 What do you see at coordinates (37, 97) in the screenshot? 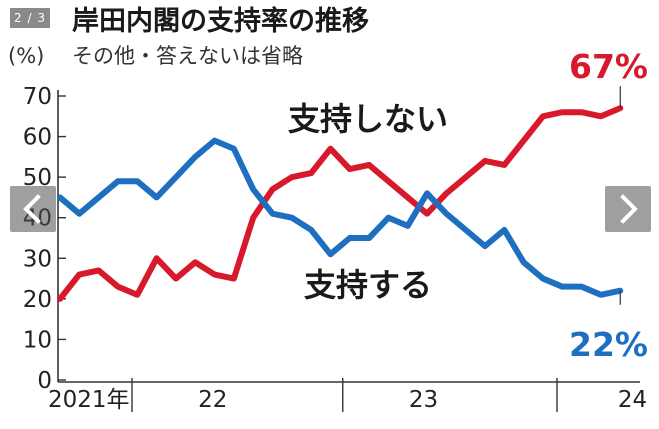
I see `y-tick-label: 70` at bounding box center [37, 97].